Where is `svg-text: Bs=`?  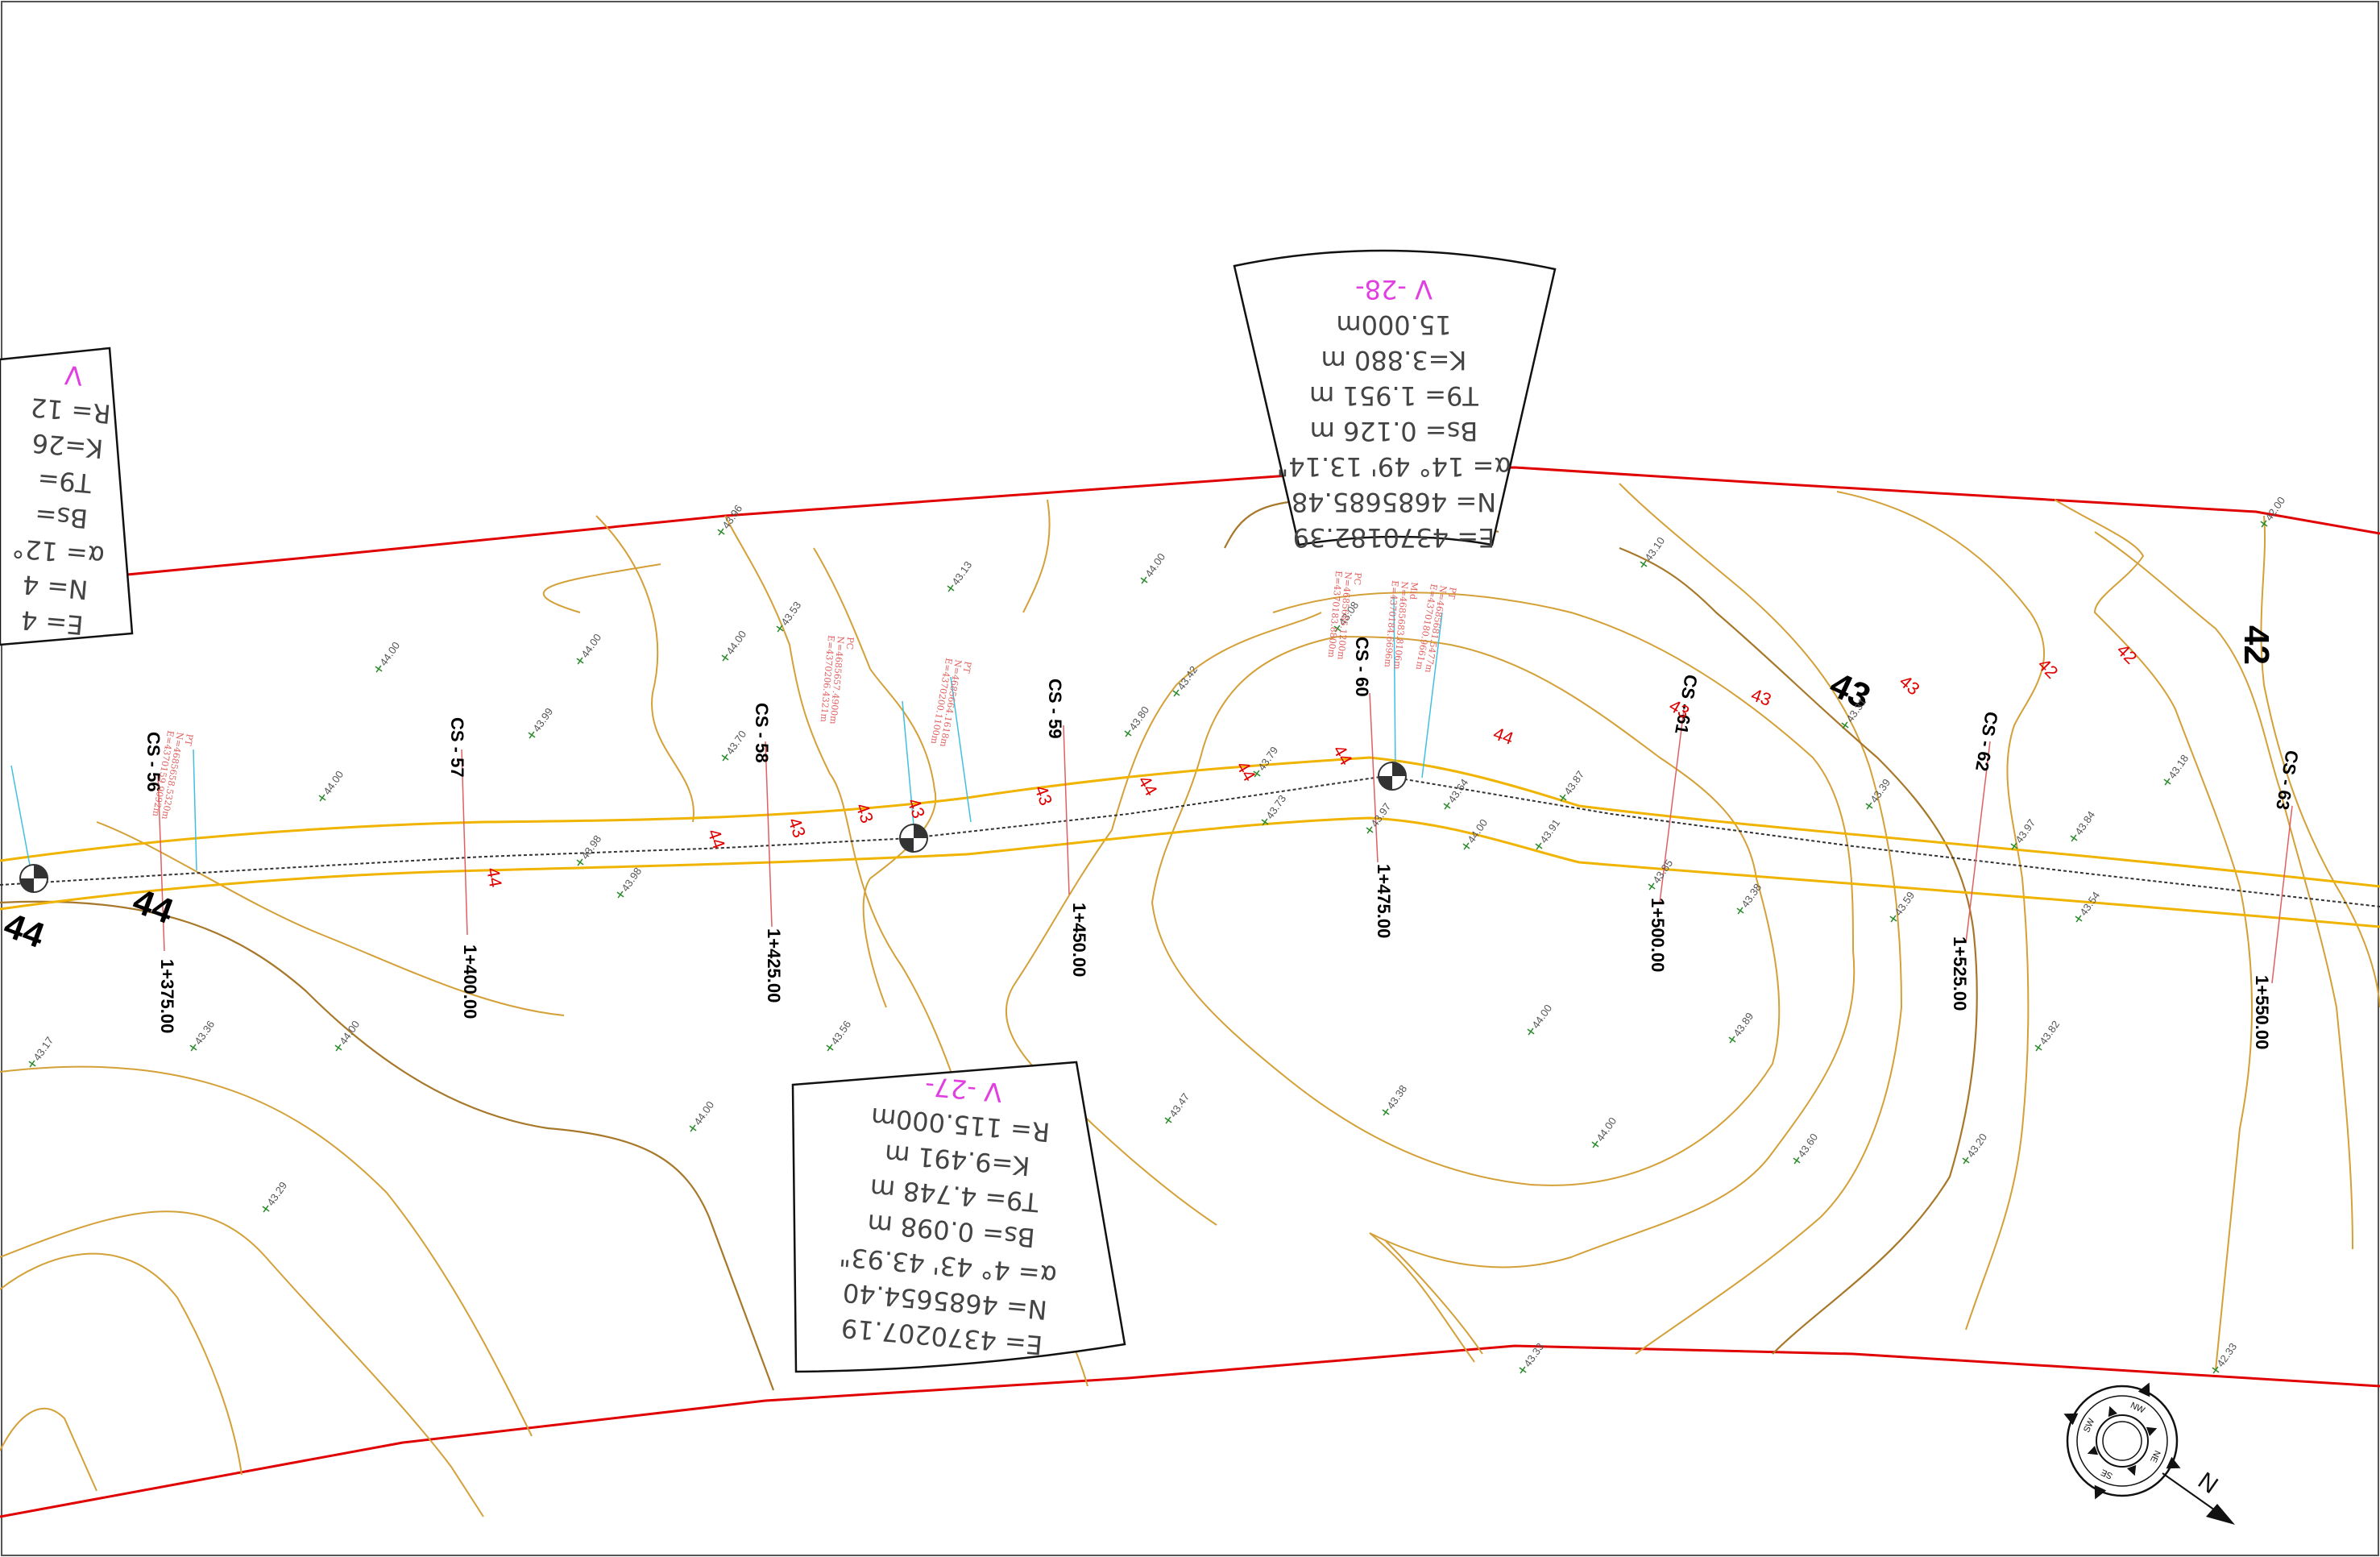
svg-text: Bs= is located at coordinates (61, 516).